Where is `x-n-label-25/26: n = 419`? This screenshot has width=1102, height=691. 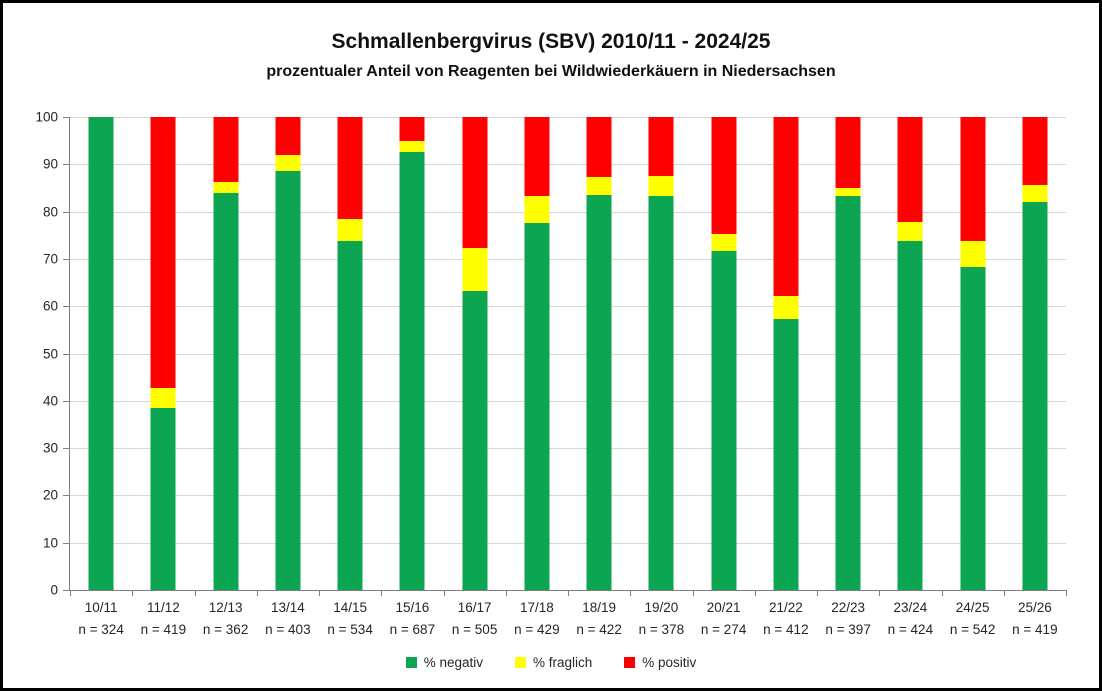 x-n-label-25/26: n = 419 is located at coordinates (1035, 629).